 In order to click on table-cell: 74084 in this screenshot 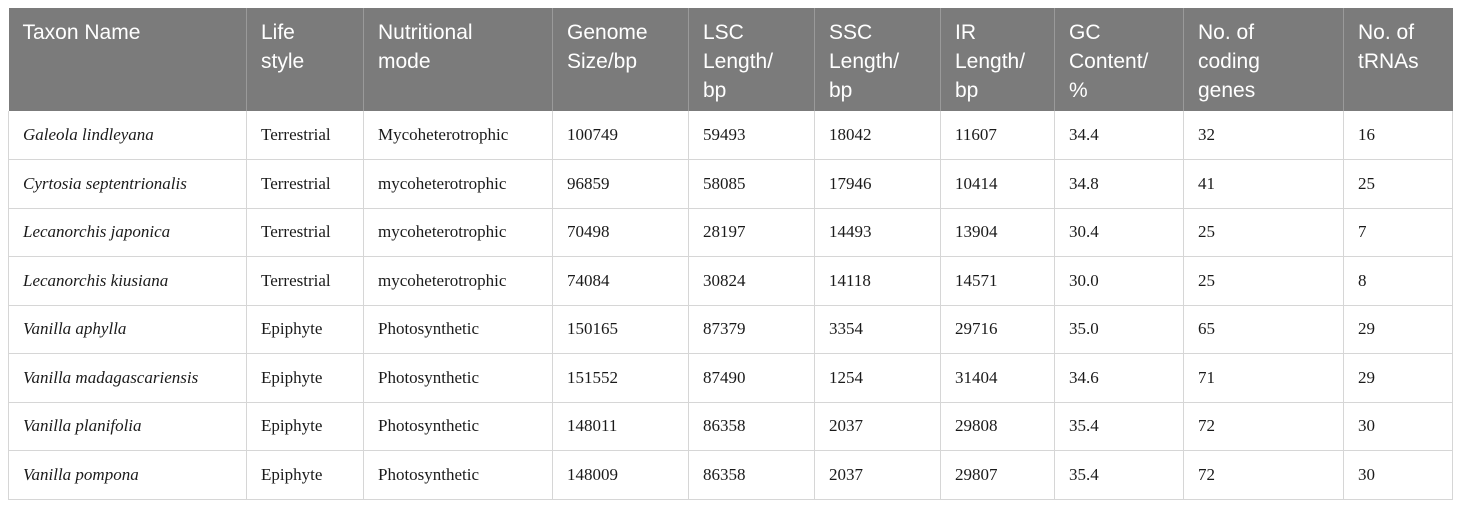, I will do `click(620, 281)`.